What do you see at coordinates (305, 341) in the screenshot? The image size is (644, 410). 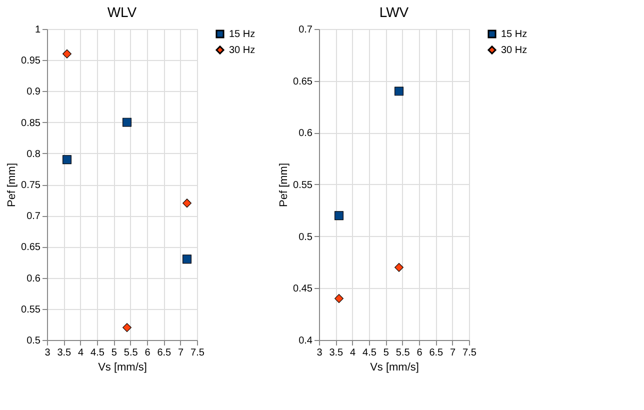 I see `y-tick-label: 0.4` at bounding box center [305, 341].